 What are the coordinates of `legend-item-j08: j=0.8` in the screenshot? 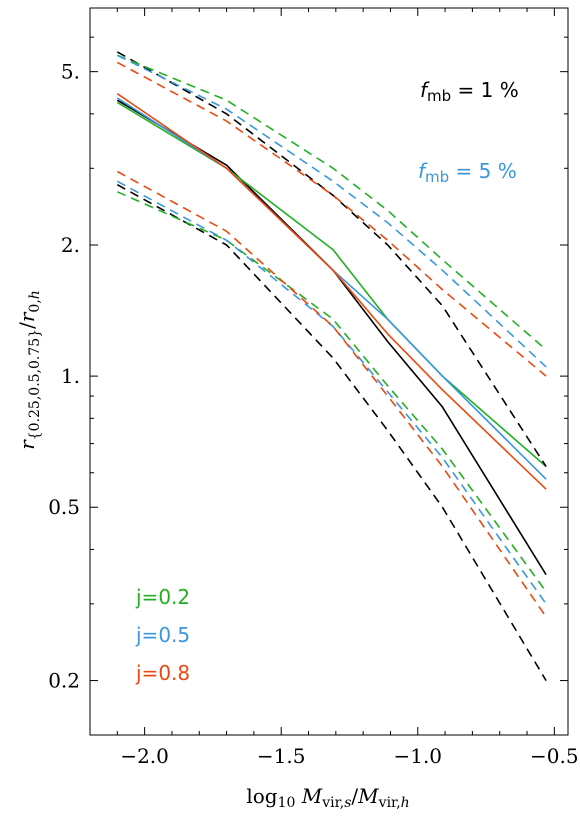 It's located at (162, 673).